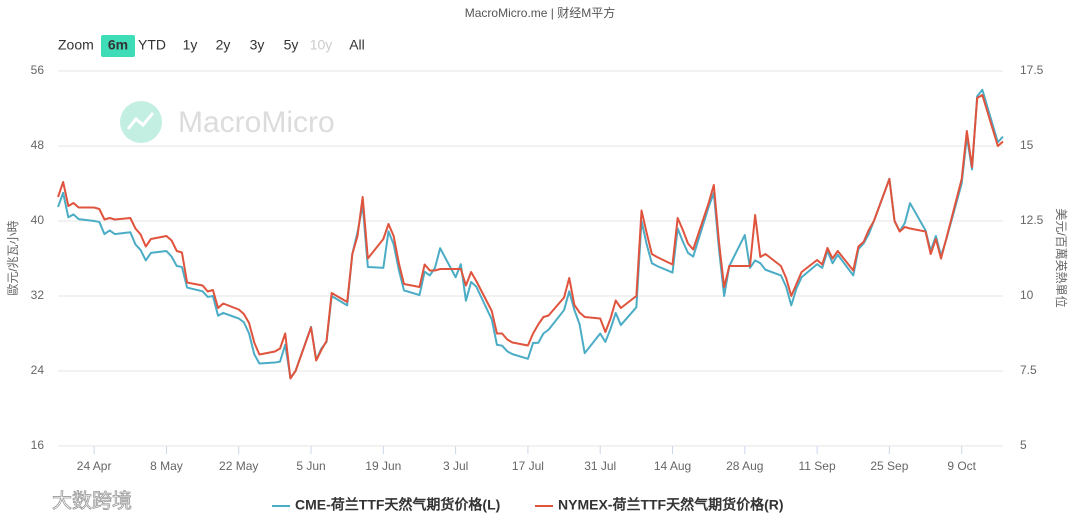 The height and width of the screenshot is (523, 1080). Describe the element at coordinates (528, 466) in the screenshot. I see `x-tick-label: 17 Jul` at that location.